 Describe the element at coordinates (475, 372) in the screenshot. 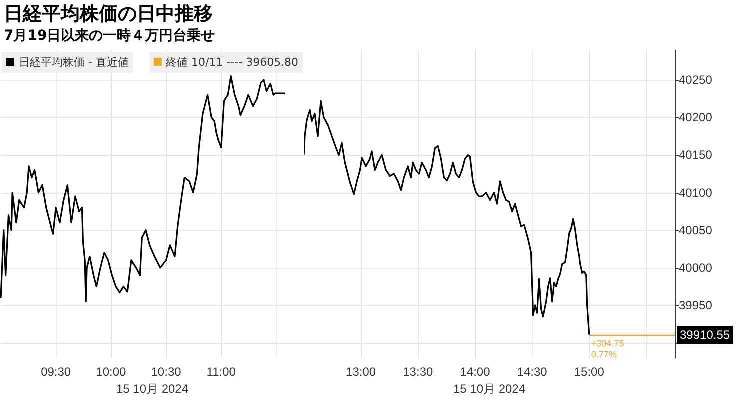

I see `x-tick-label: 14:00` at that location.